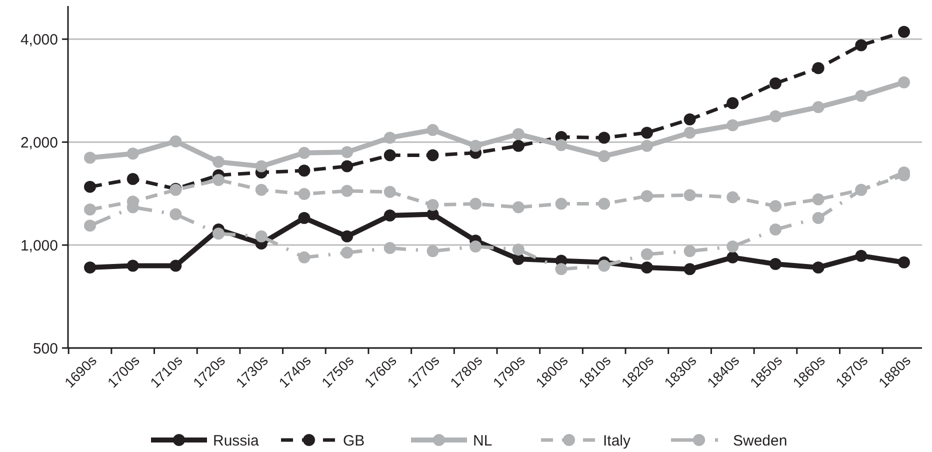  I want to click on legend-label: GB, so click(354, 441).